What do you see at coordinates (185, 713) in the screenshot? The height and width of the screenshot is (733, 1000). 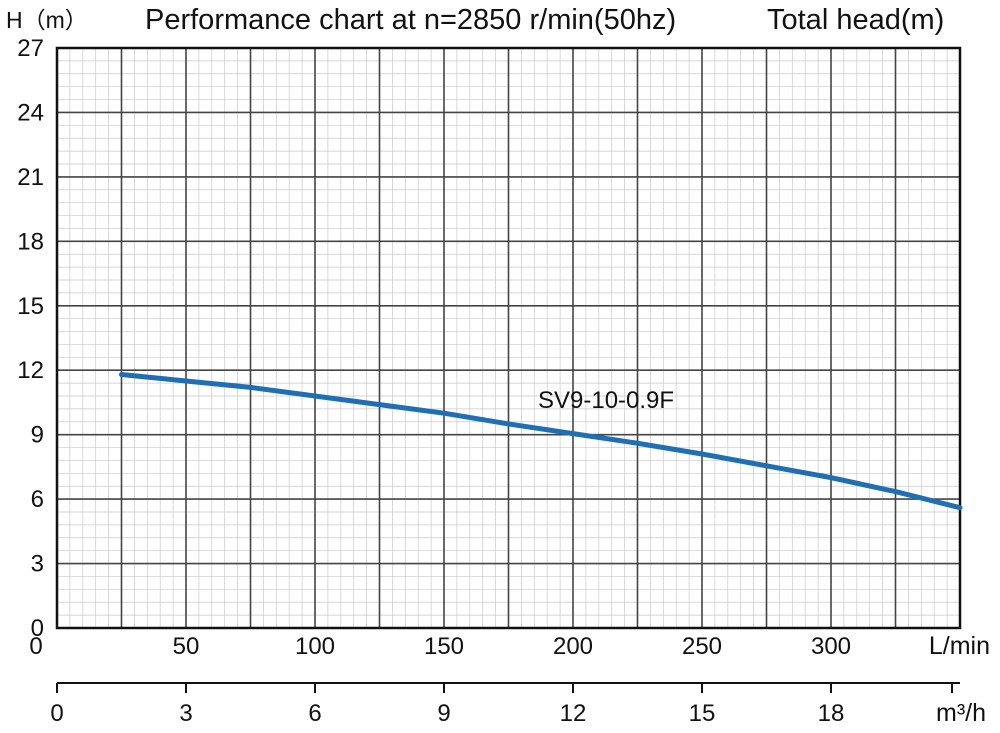 I see `x2-tick-label: 3` at bounding box center [185, 713].